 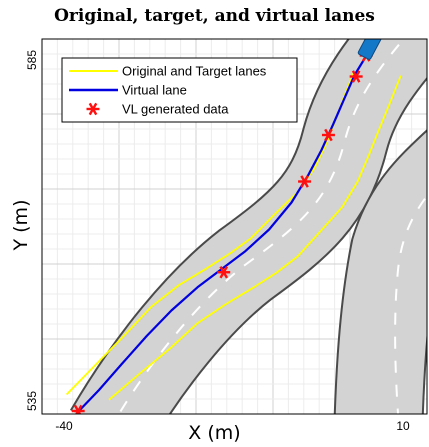 I want to click on ego-vehicle, so click(x=370, y=49).